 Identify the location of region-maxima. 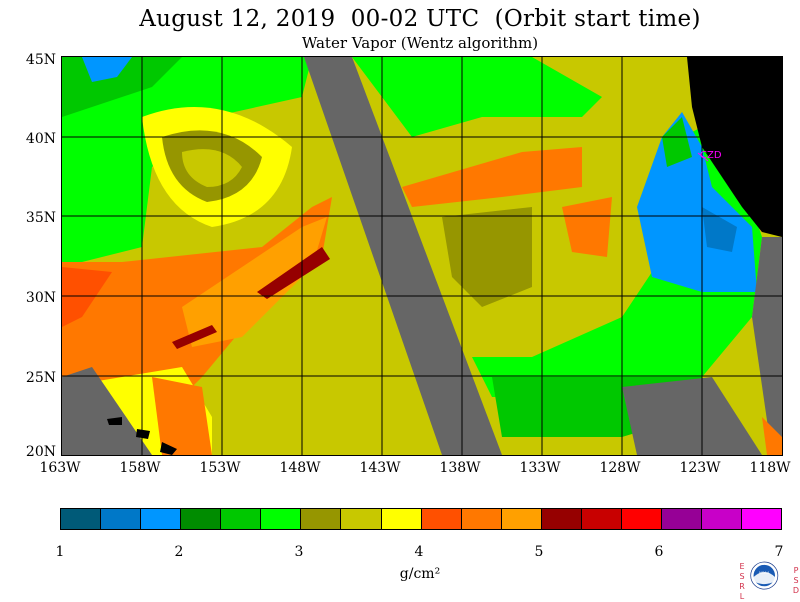
(293, 273).